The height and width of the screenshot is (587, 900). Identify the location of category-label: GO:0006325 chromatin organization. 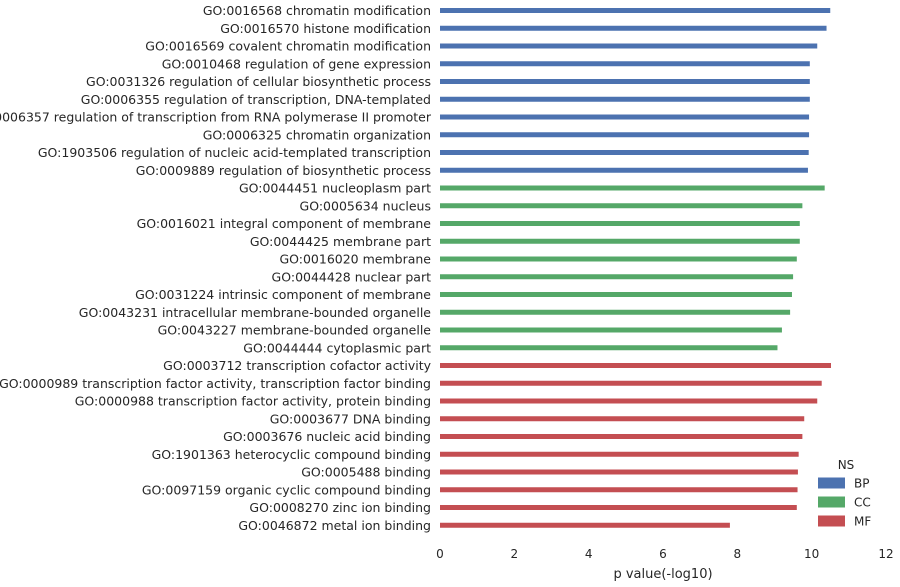
(317, 134).